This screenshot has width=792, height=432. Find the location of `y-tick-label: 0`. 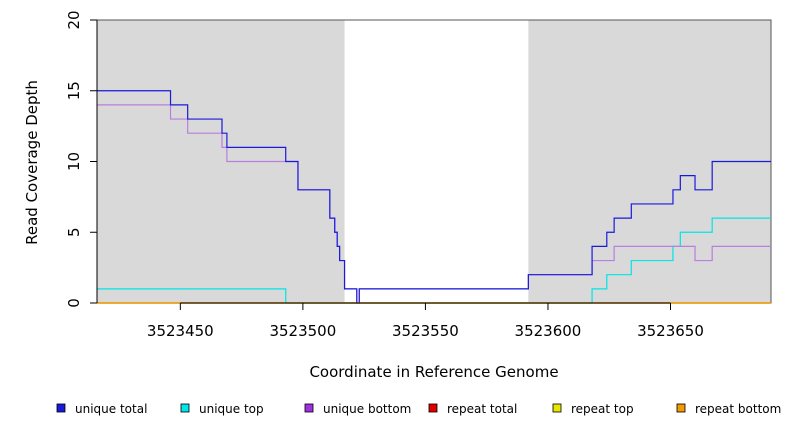

y-tick-label: 0 is located at coordinates (74, 303).